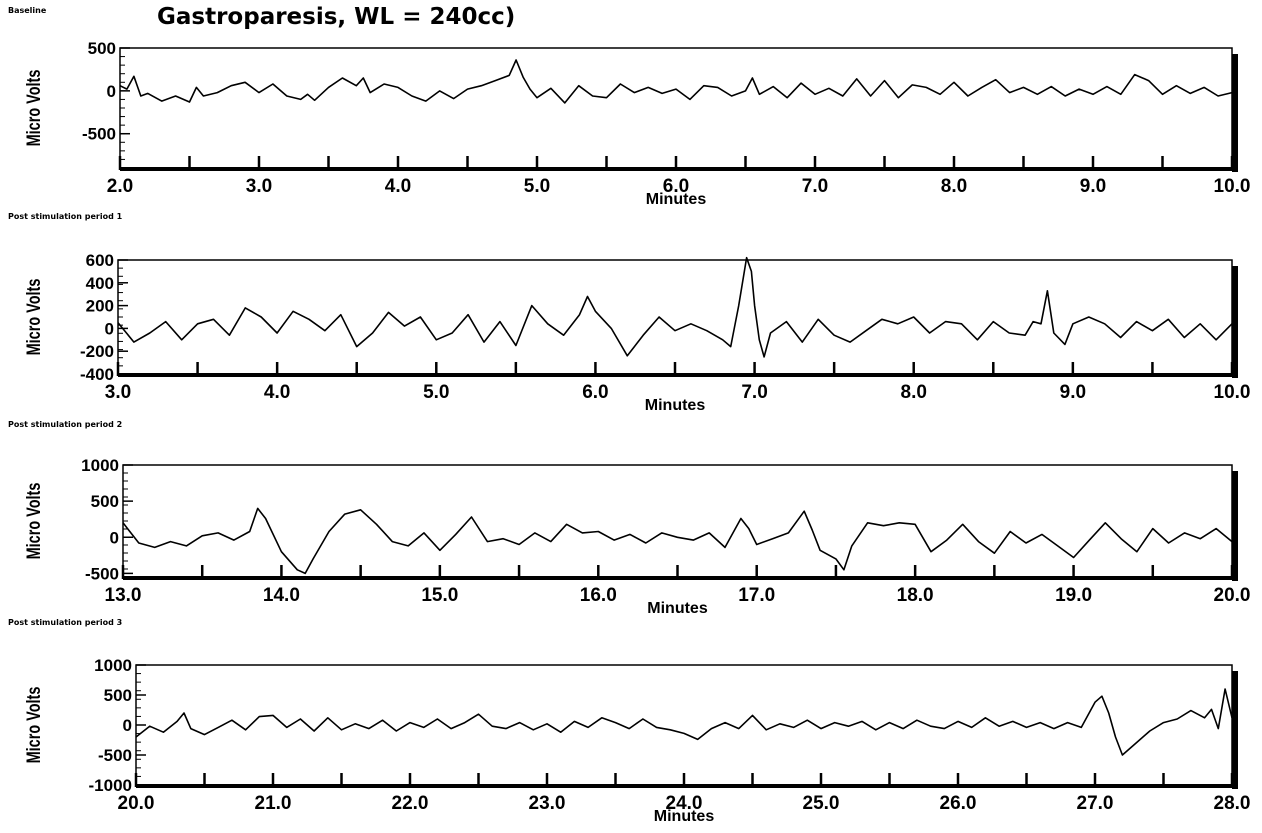  I want to click on x-tick-label: 16.0, so click(598, 595).